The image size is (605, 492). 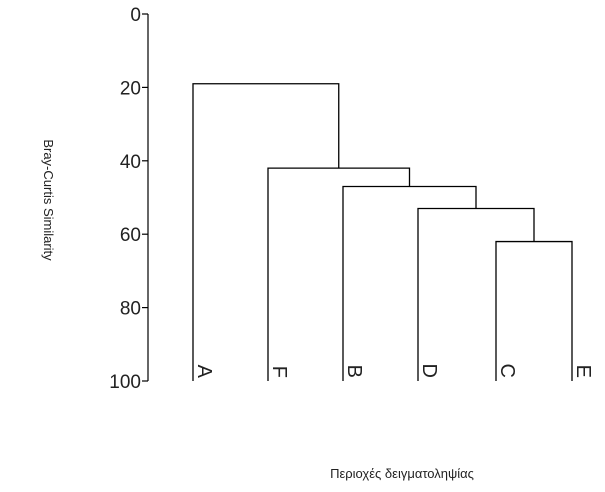 I want to click on merge-link-C-E, so click(x=534, y=310).